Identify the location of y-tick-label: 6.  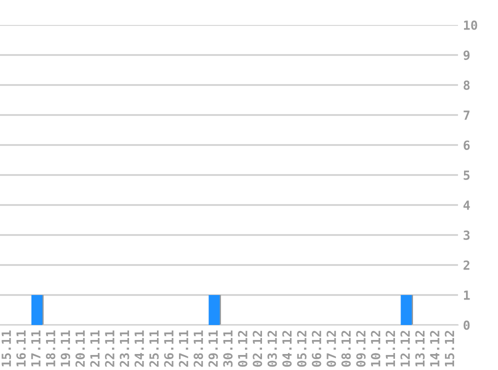
(467, 145).